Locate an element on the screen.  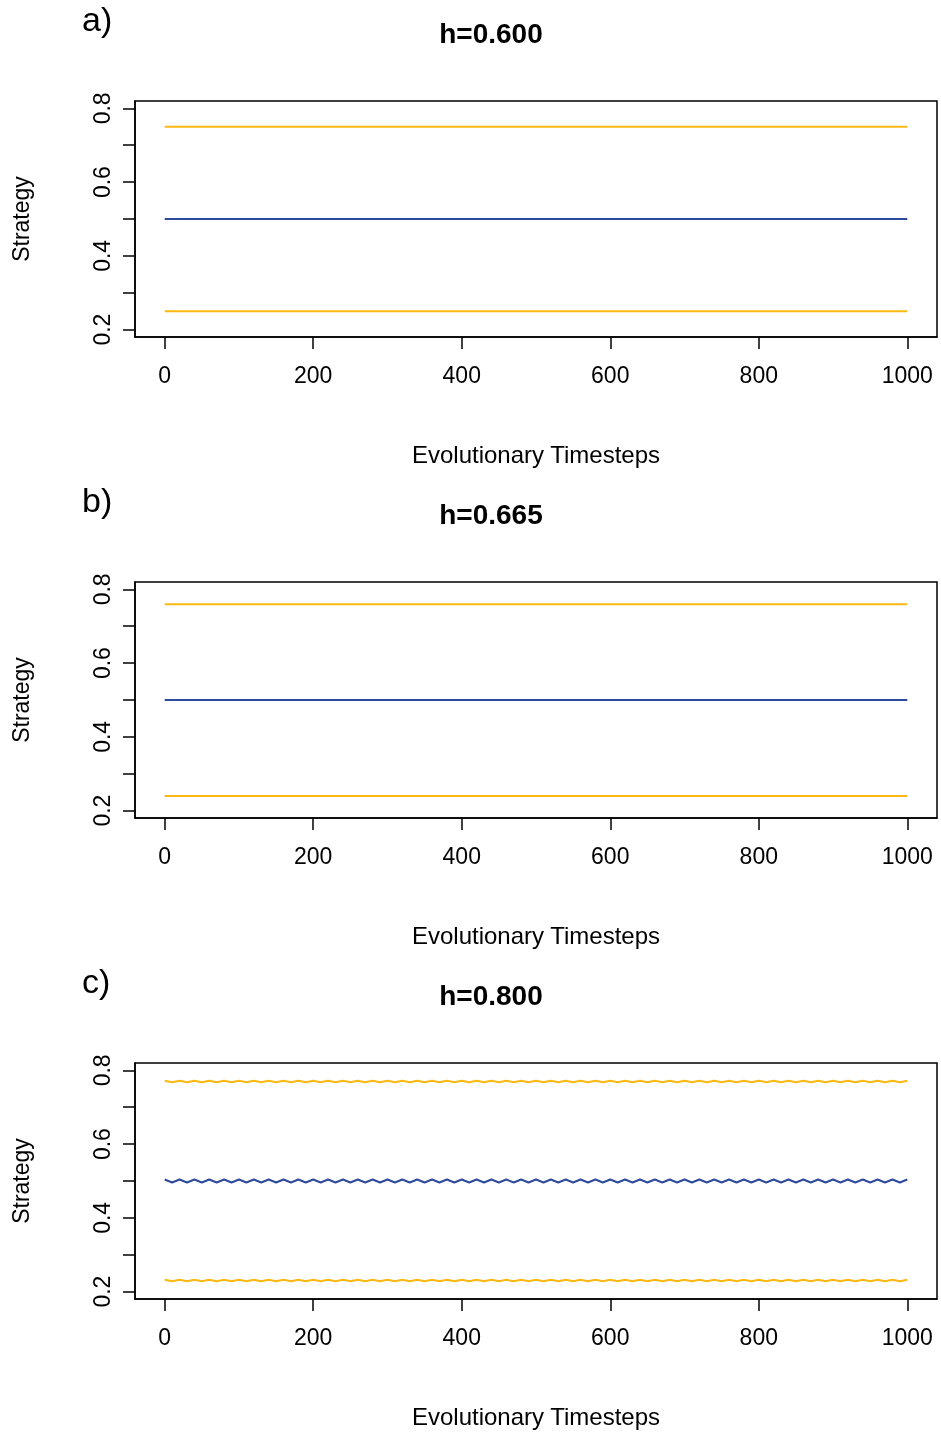
text: b) is located at coordinates (97, 500).